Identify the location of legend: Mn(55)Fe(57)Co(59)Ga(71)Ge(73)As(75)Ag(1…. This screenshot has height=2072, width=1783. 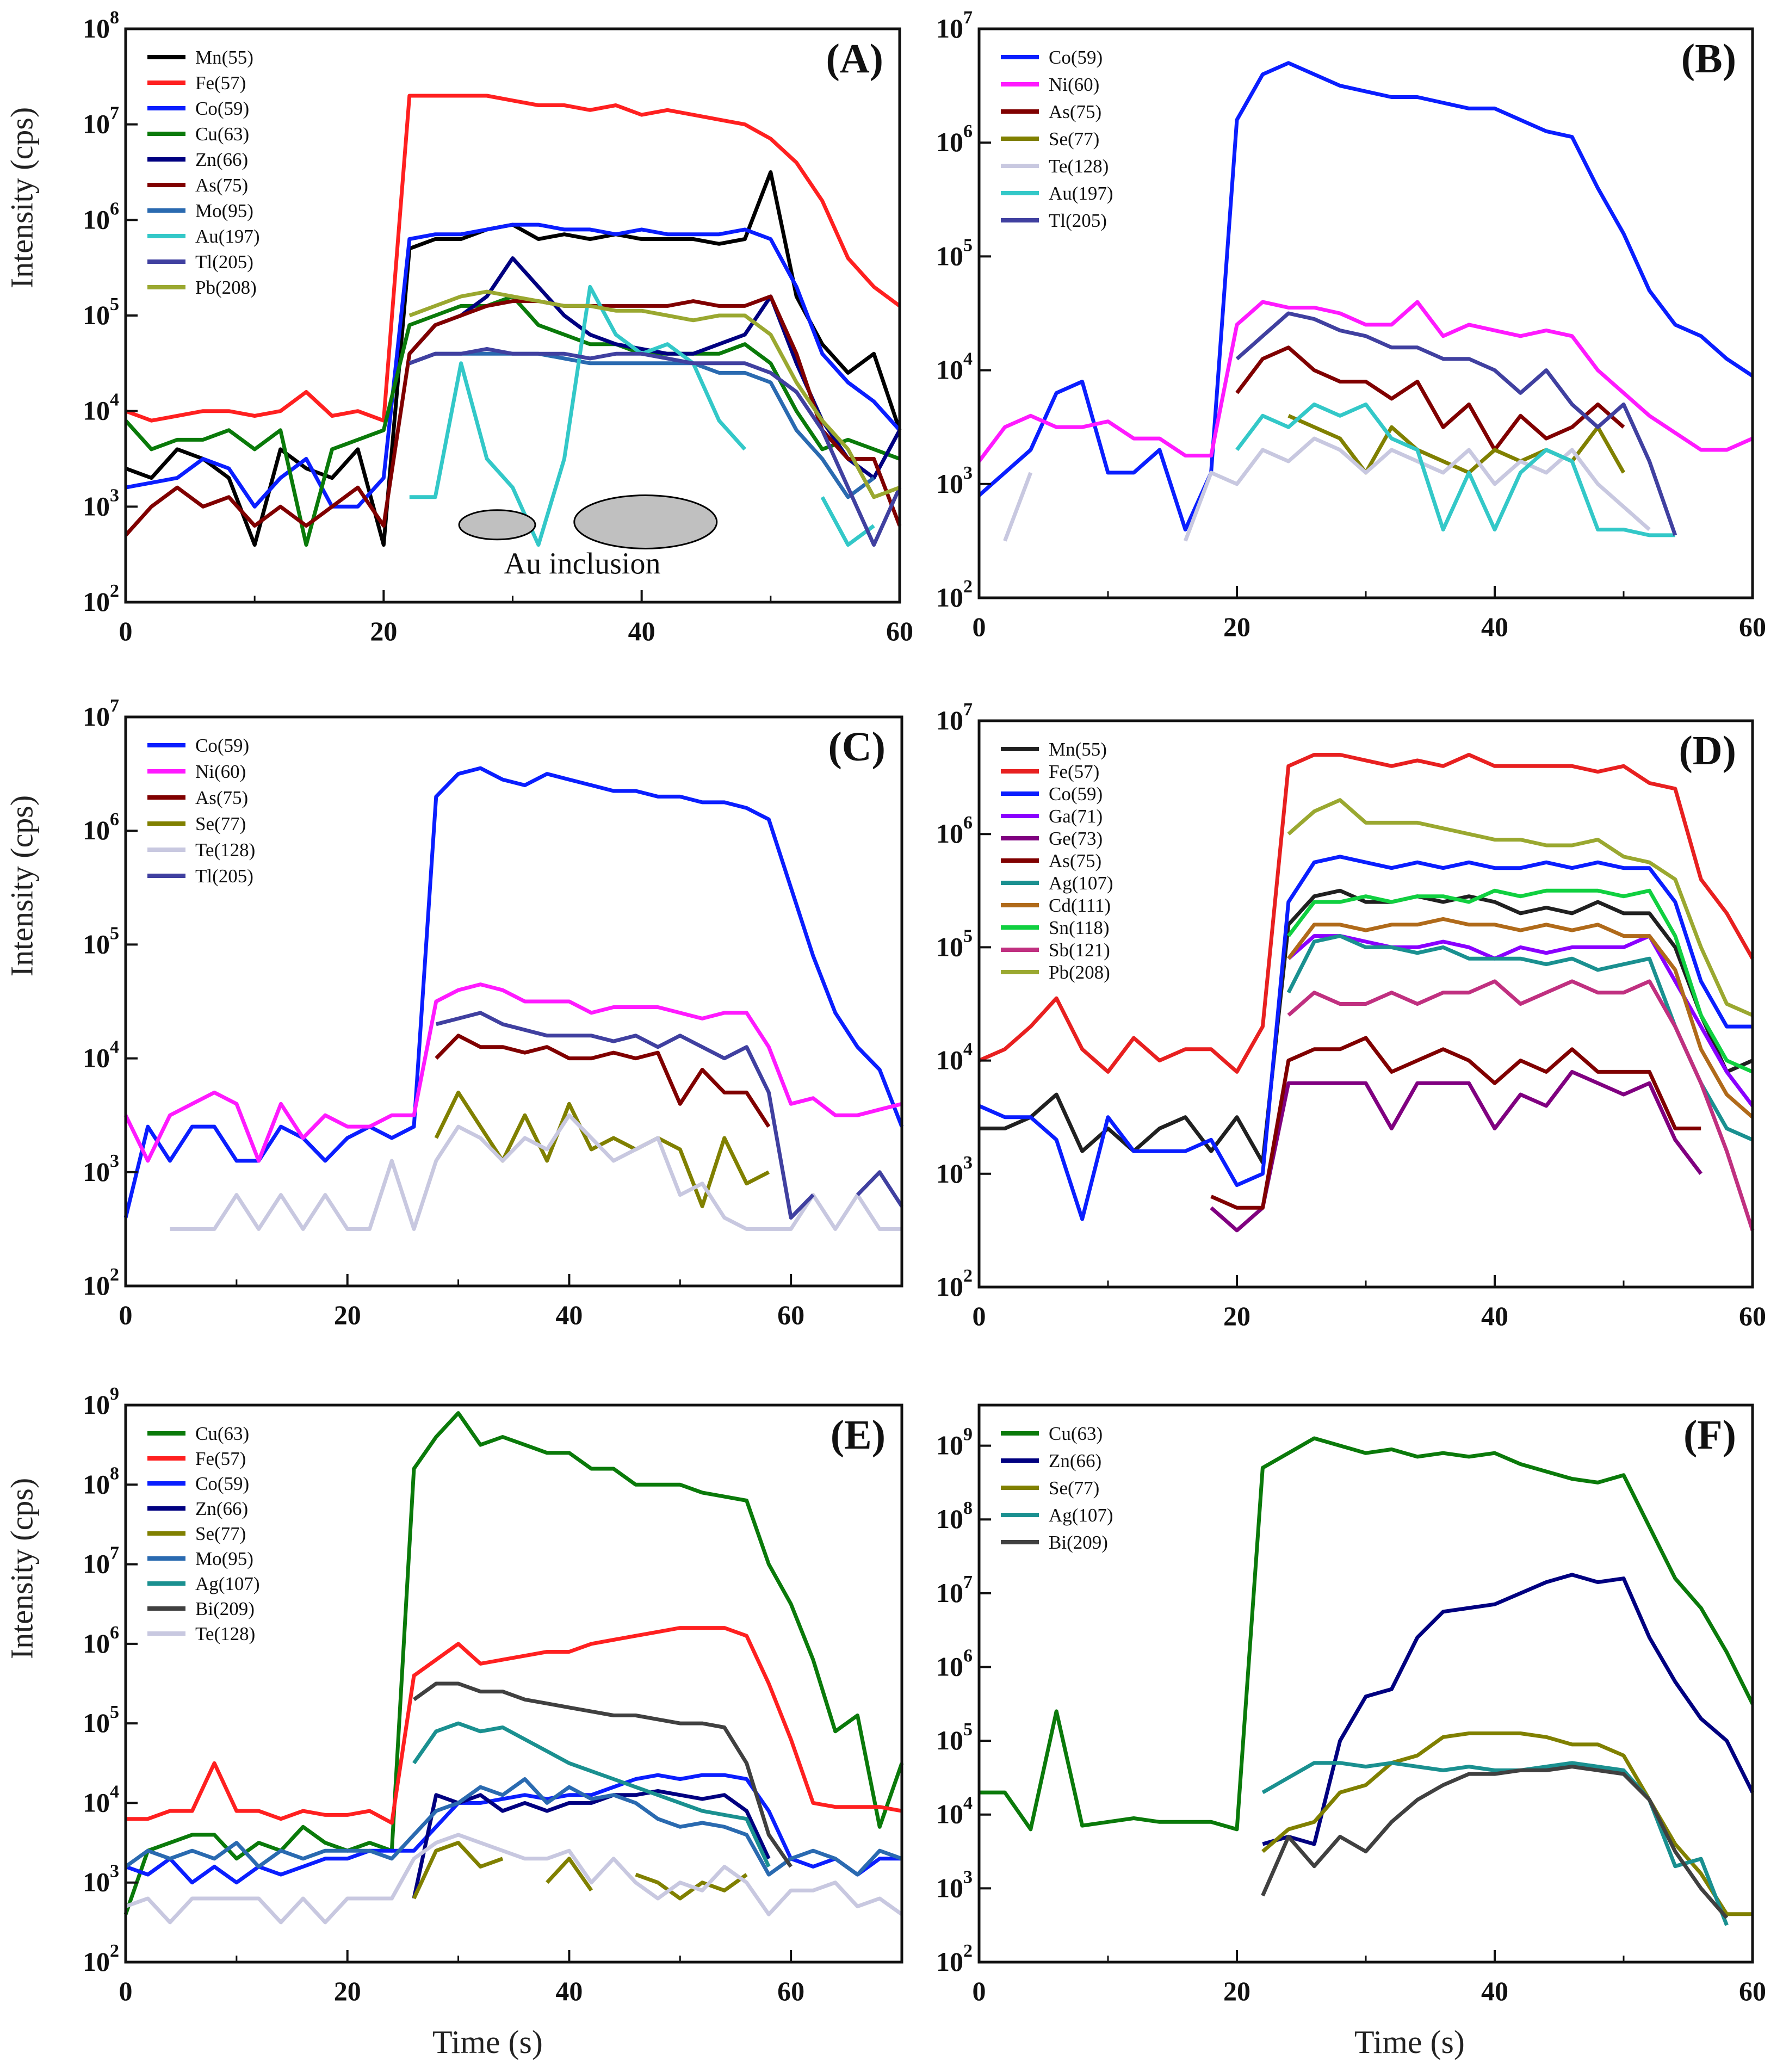
(1057, 861).